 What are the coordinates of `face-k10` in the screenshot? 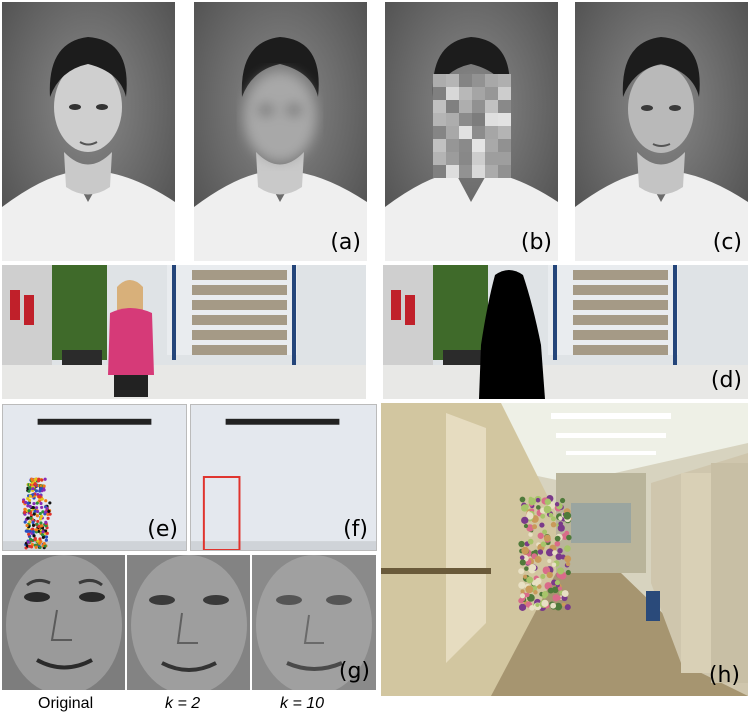 It's located at (314, 622).